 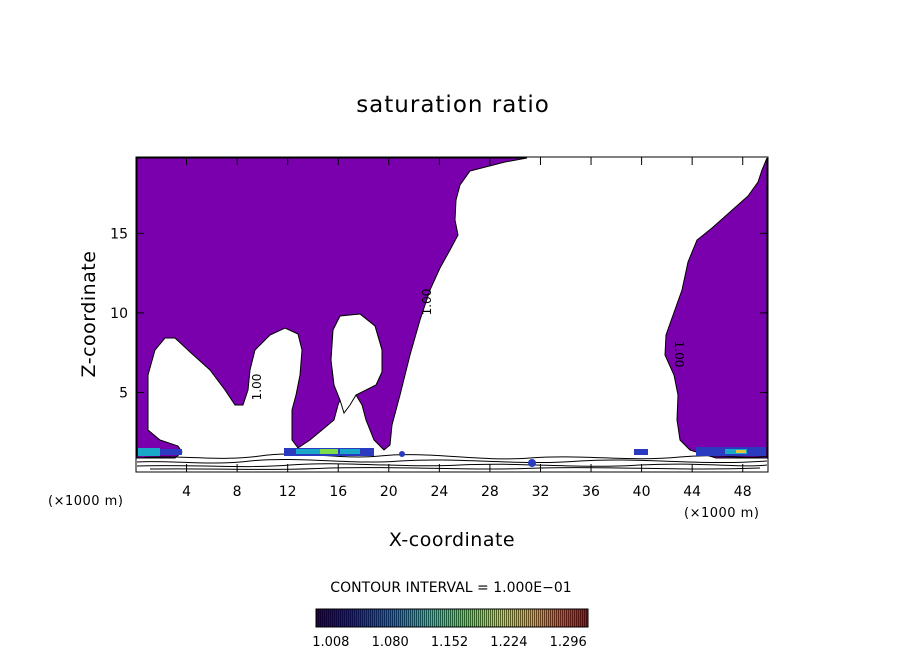 I want to click on y-axis-label: Z-coordinate, so click(x=89, y=314).